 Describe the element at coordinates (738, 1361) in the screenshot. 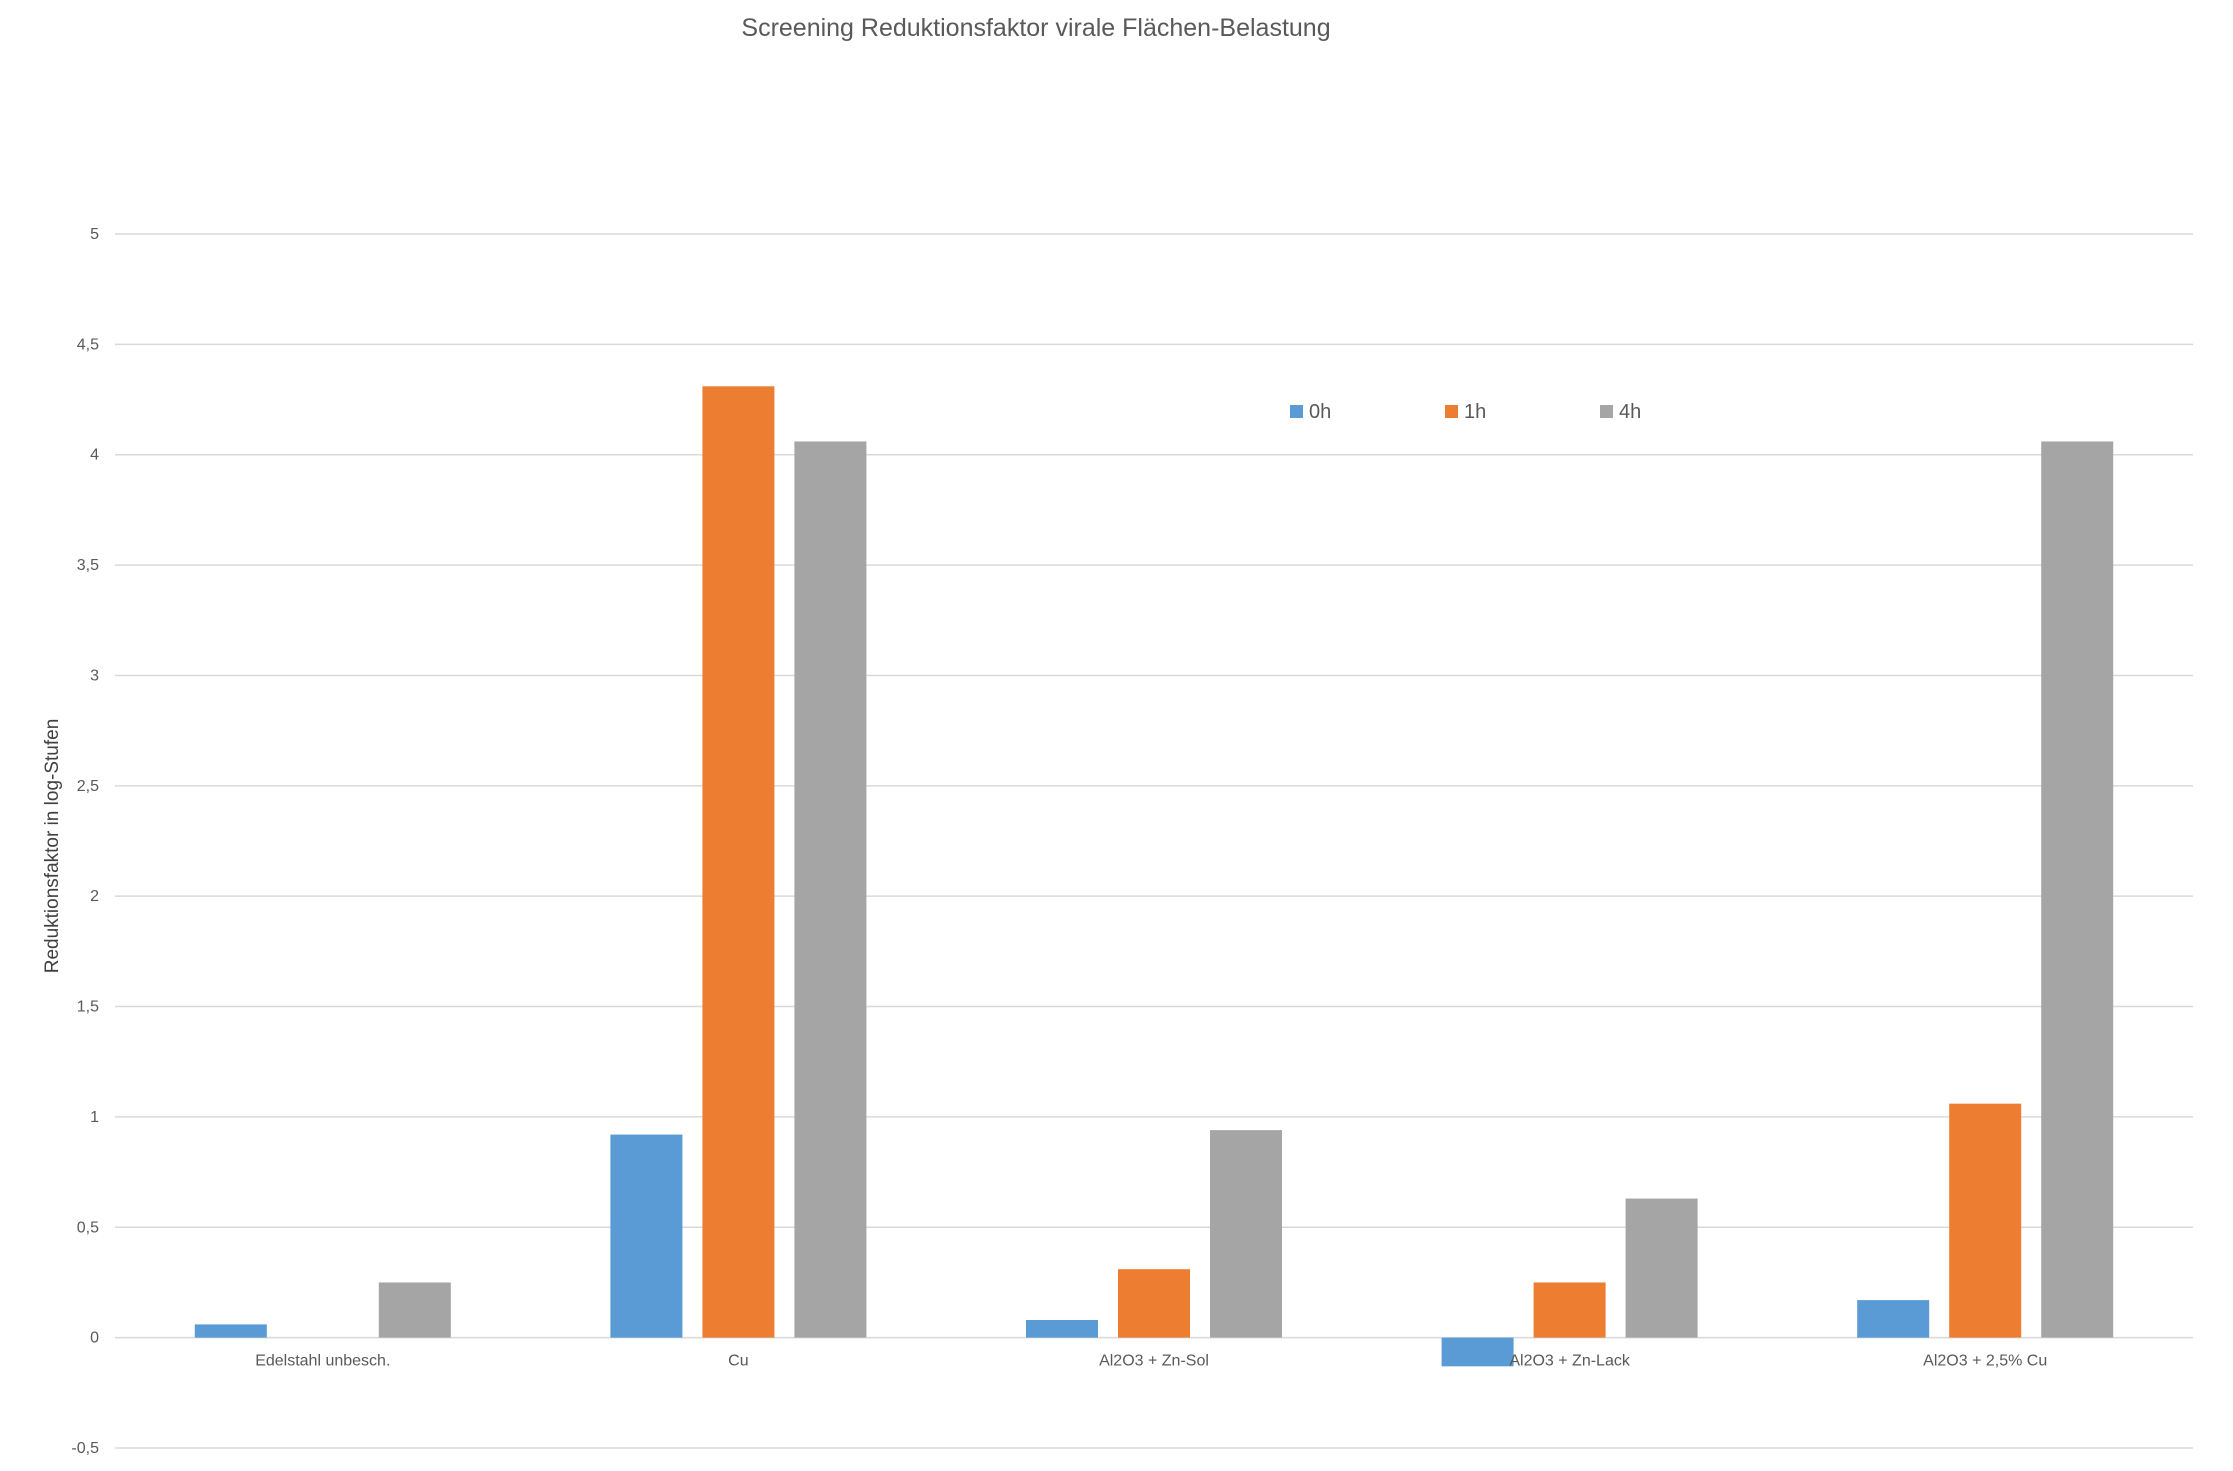

I see `x-category-label: Cu` at that location.